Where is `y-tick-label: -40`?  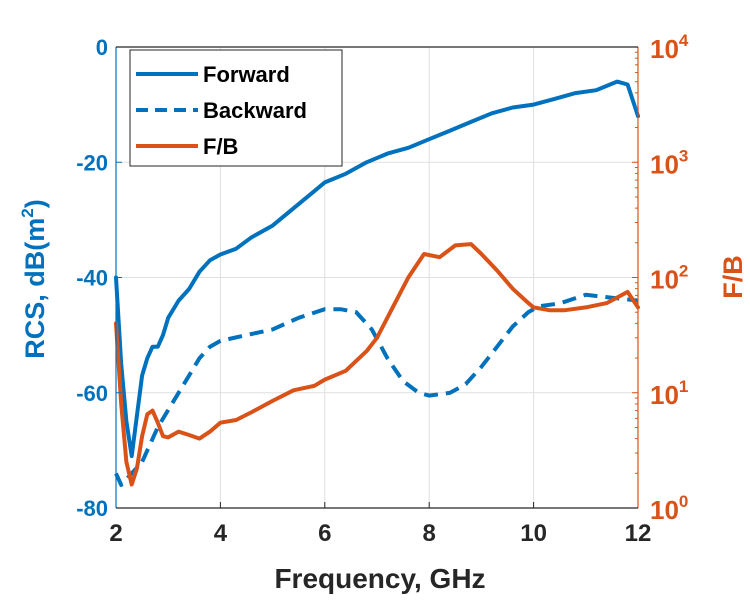
y-tick-label: -40 is located at coordinates (92, 278).